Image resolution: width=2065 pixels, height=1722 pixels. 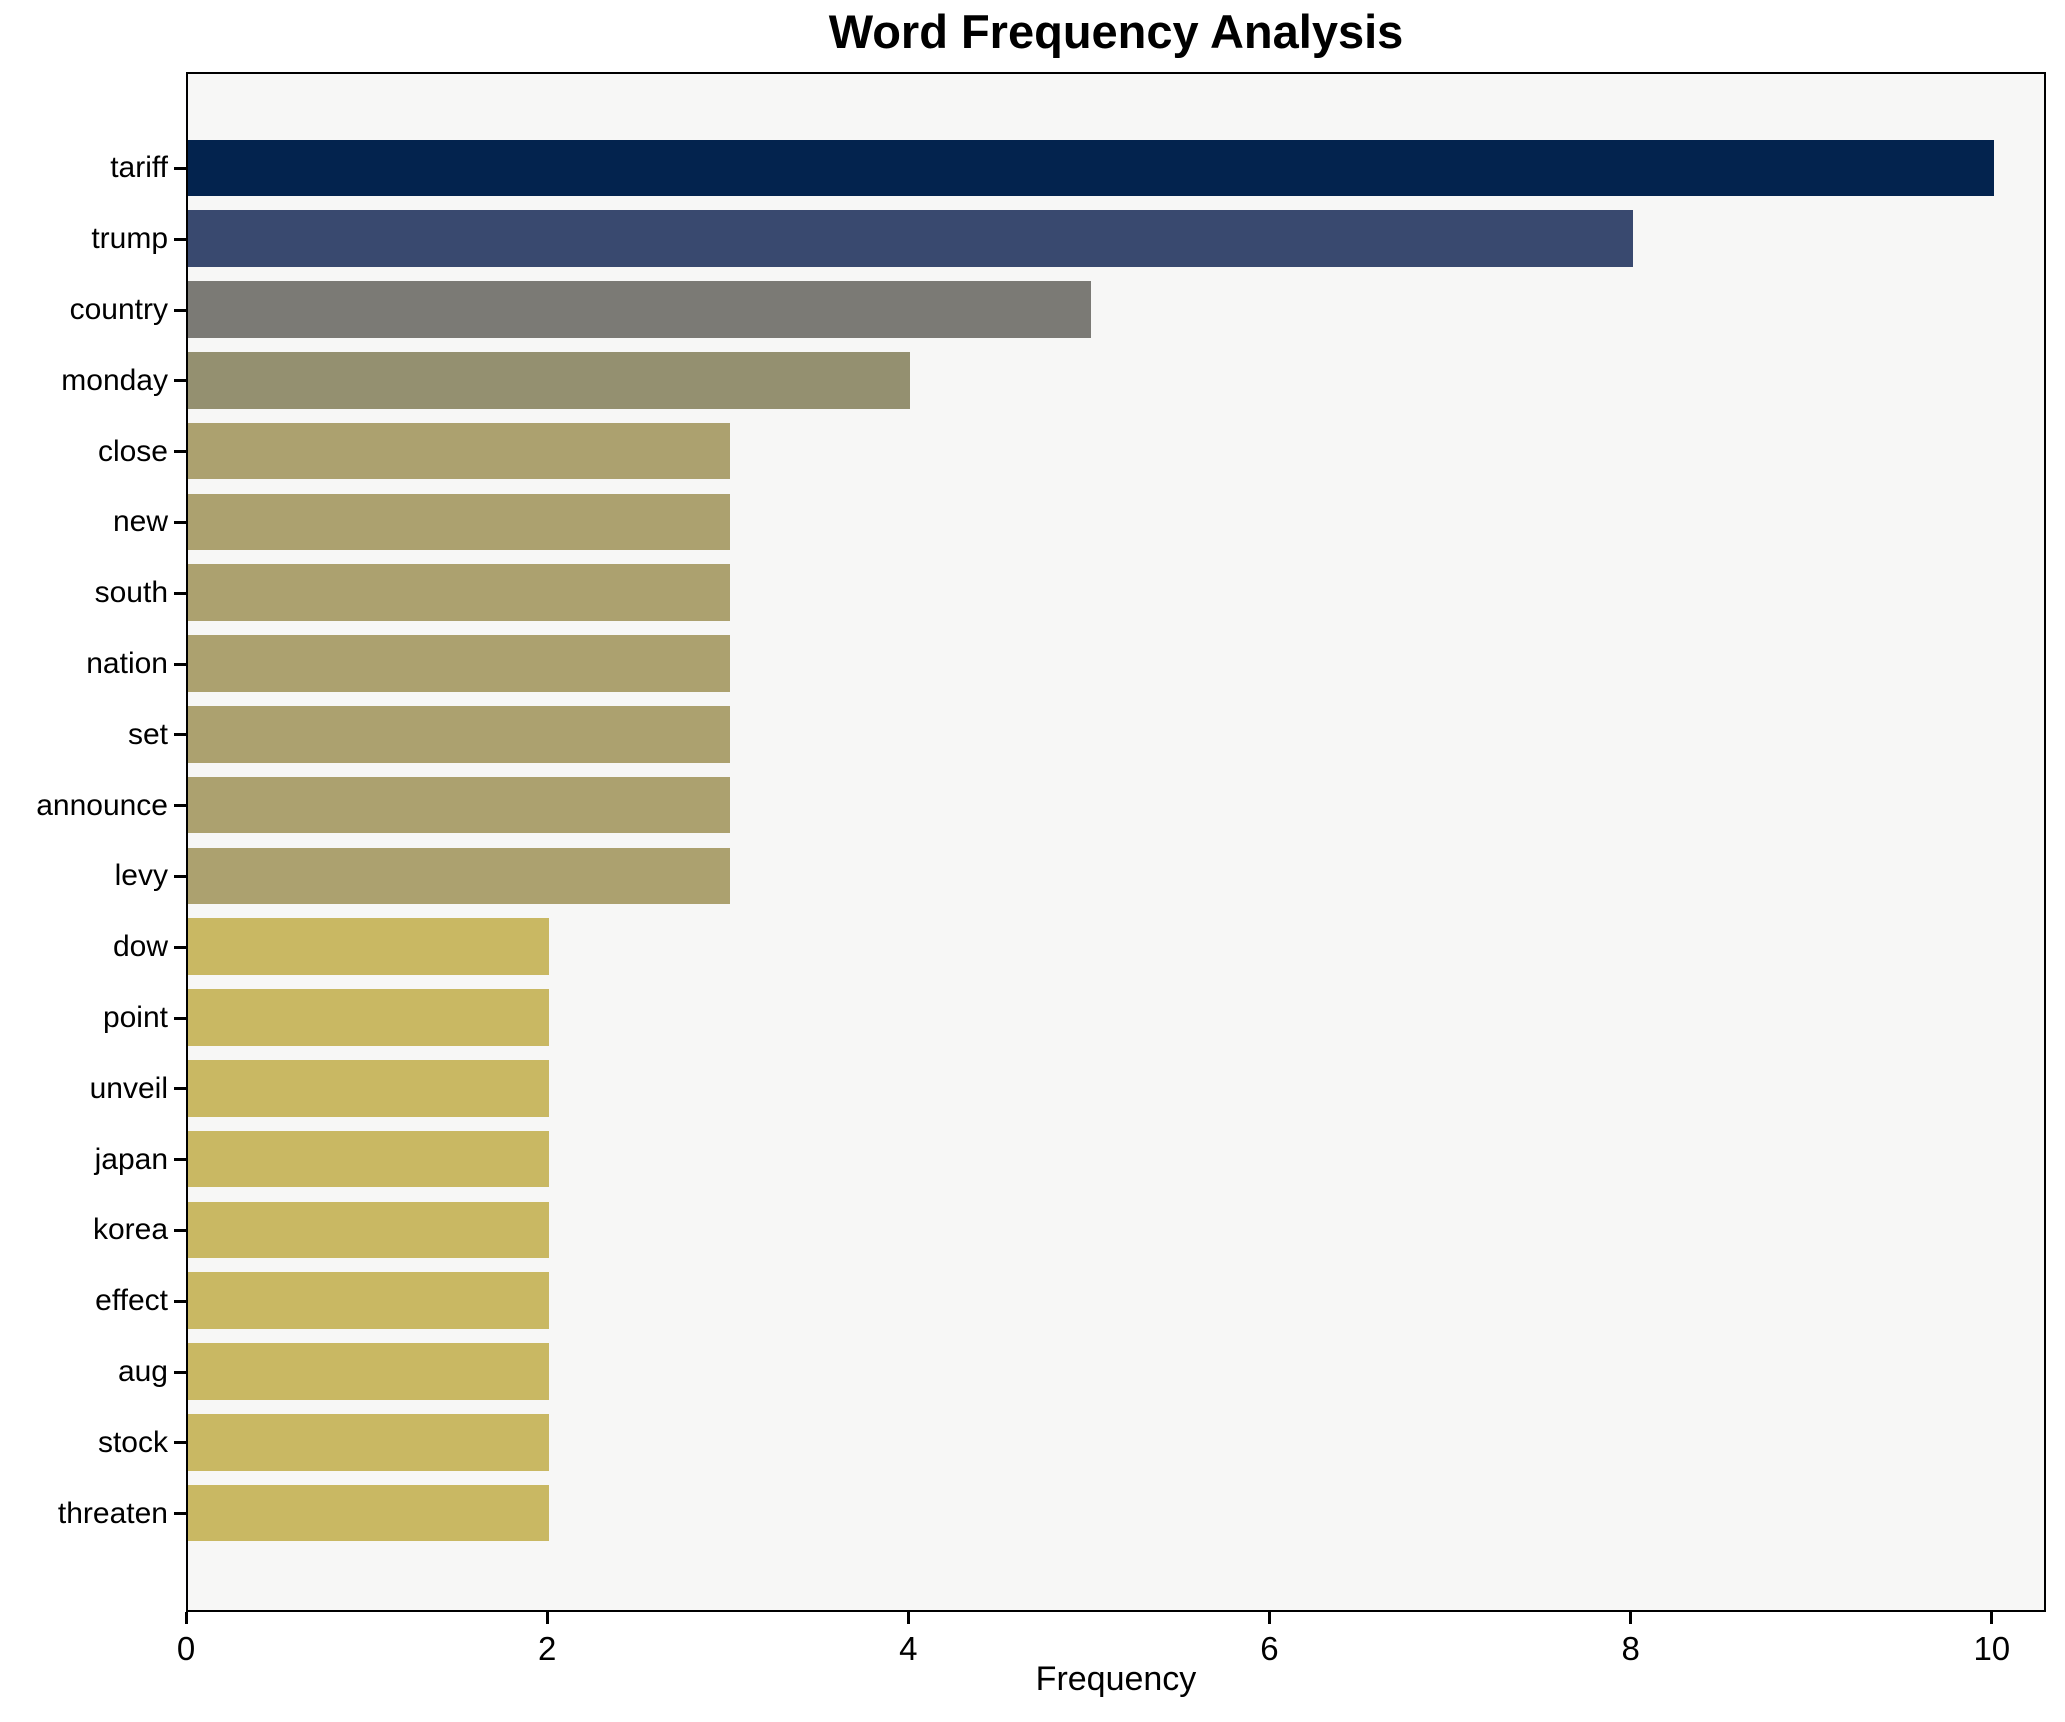 What do you see at coordinates (147, 734) in the screenshot?
I see `y-tick-label: set` at bounding box center [147, 734].